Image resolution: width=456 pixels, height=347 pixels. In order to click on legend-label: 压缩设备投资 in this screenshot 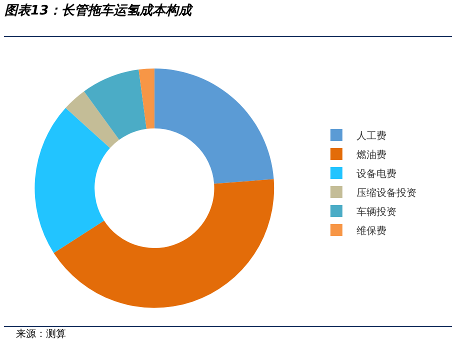, I will do `click(386, 192)`.